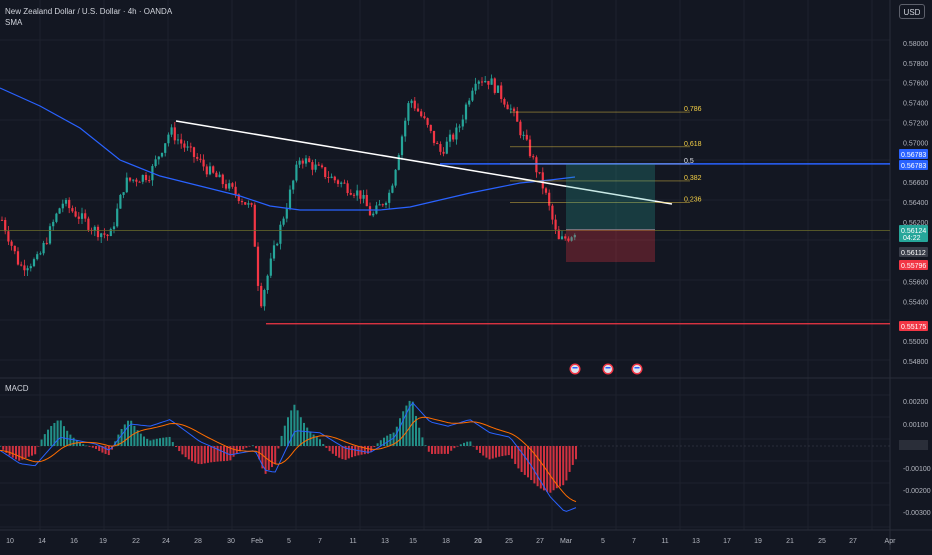  I want to click on macd-indicator-label: MACD, so click(17, 388).